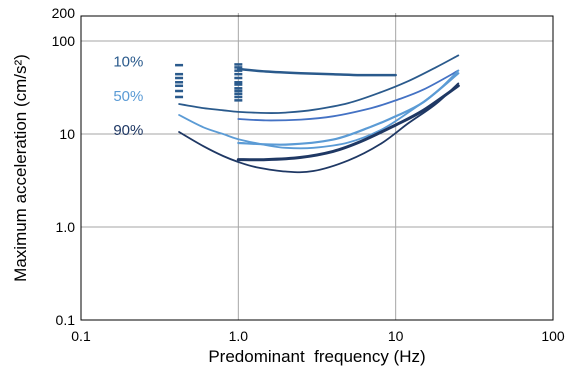 This screenshot has height=372, width=569. I want to click on y-tick-label: 10, so click(67, 134).